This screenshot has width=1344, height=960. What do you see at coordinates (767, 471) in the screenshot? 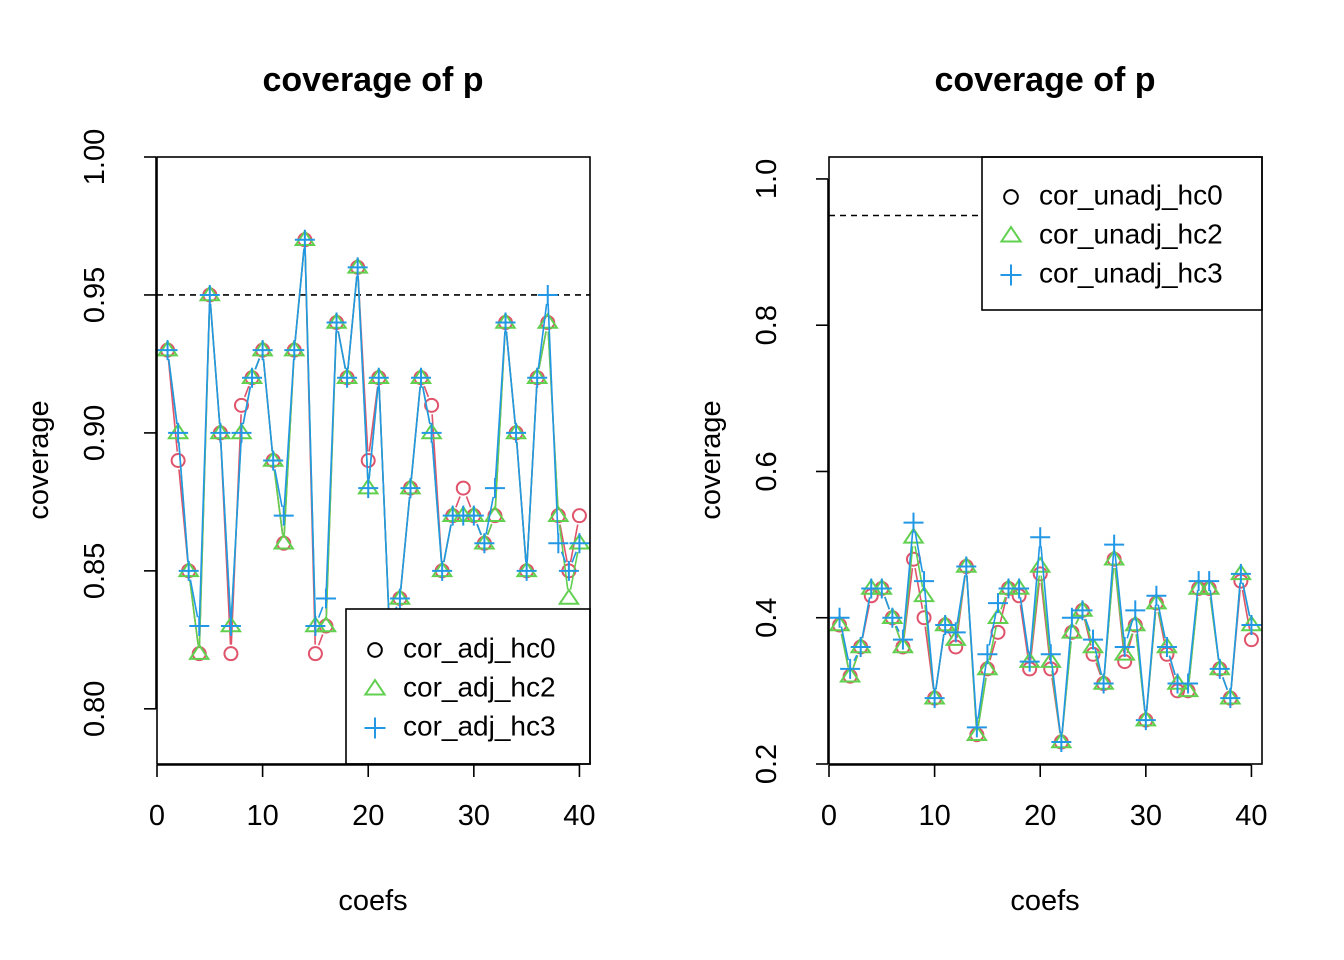
I see `right-chart-y-tick-label: 0.6` at bounding box center [767, 471].